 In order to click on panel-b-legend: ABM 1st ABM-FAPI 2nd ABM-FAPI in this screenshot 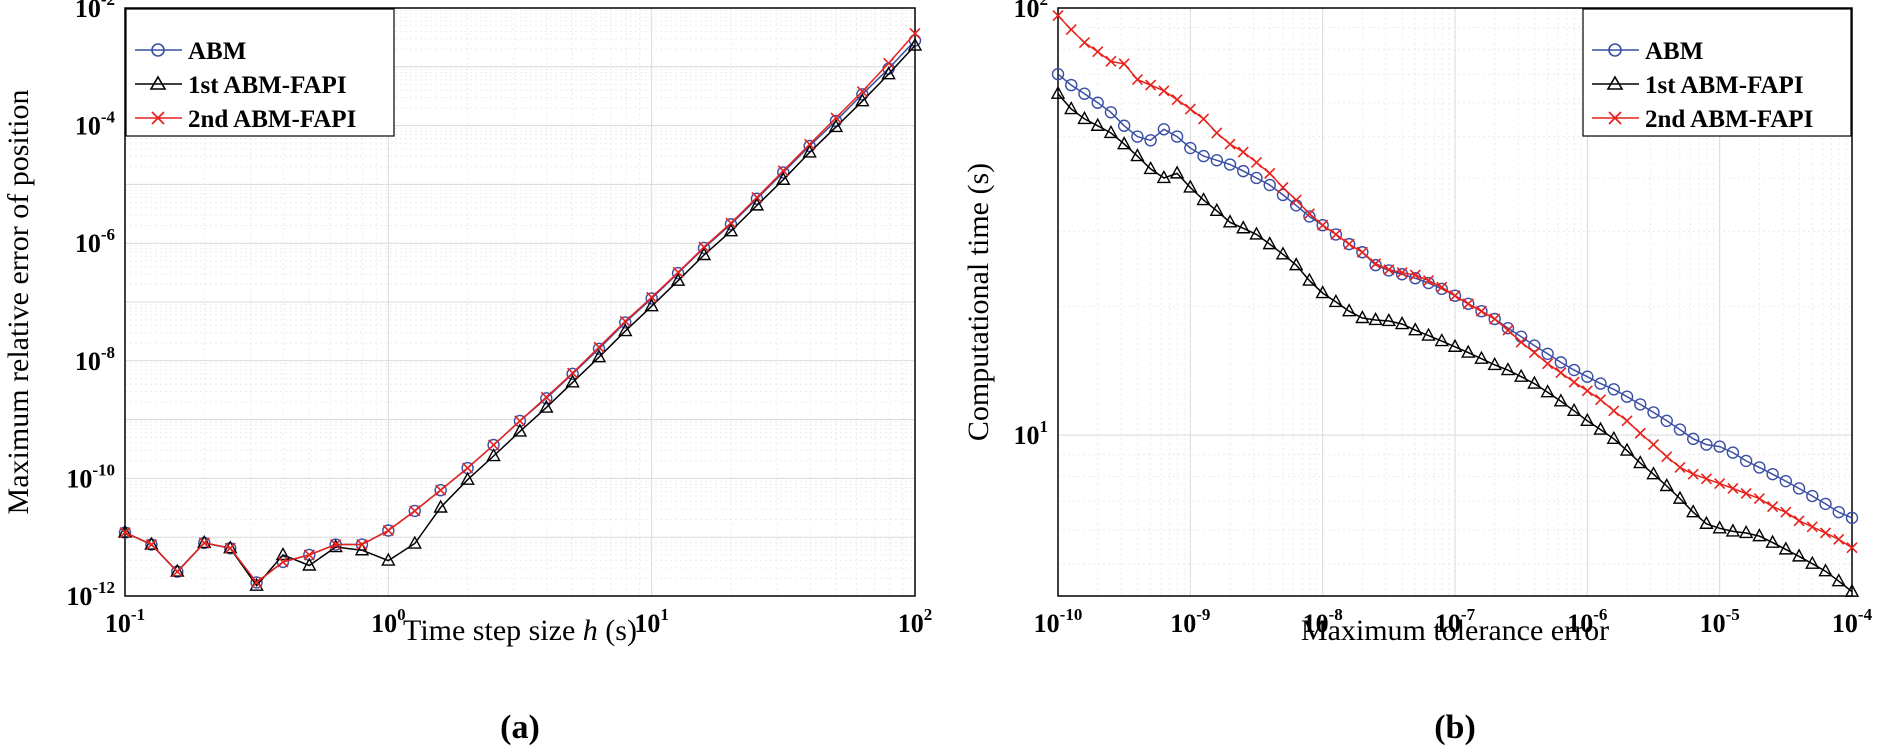, I will do `click(1717, 72)`.